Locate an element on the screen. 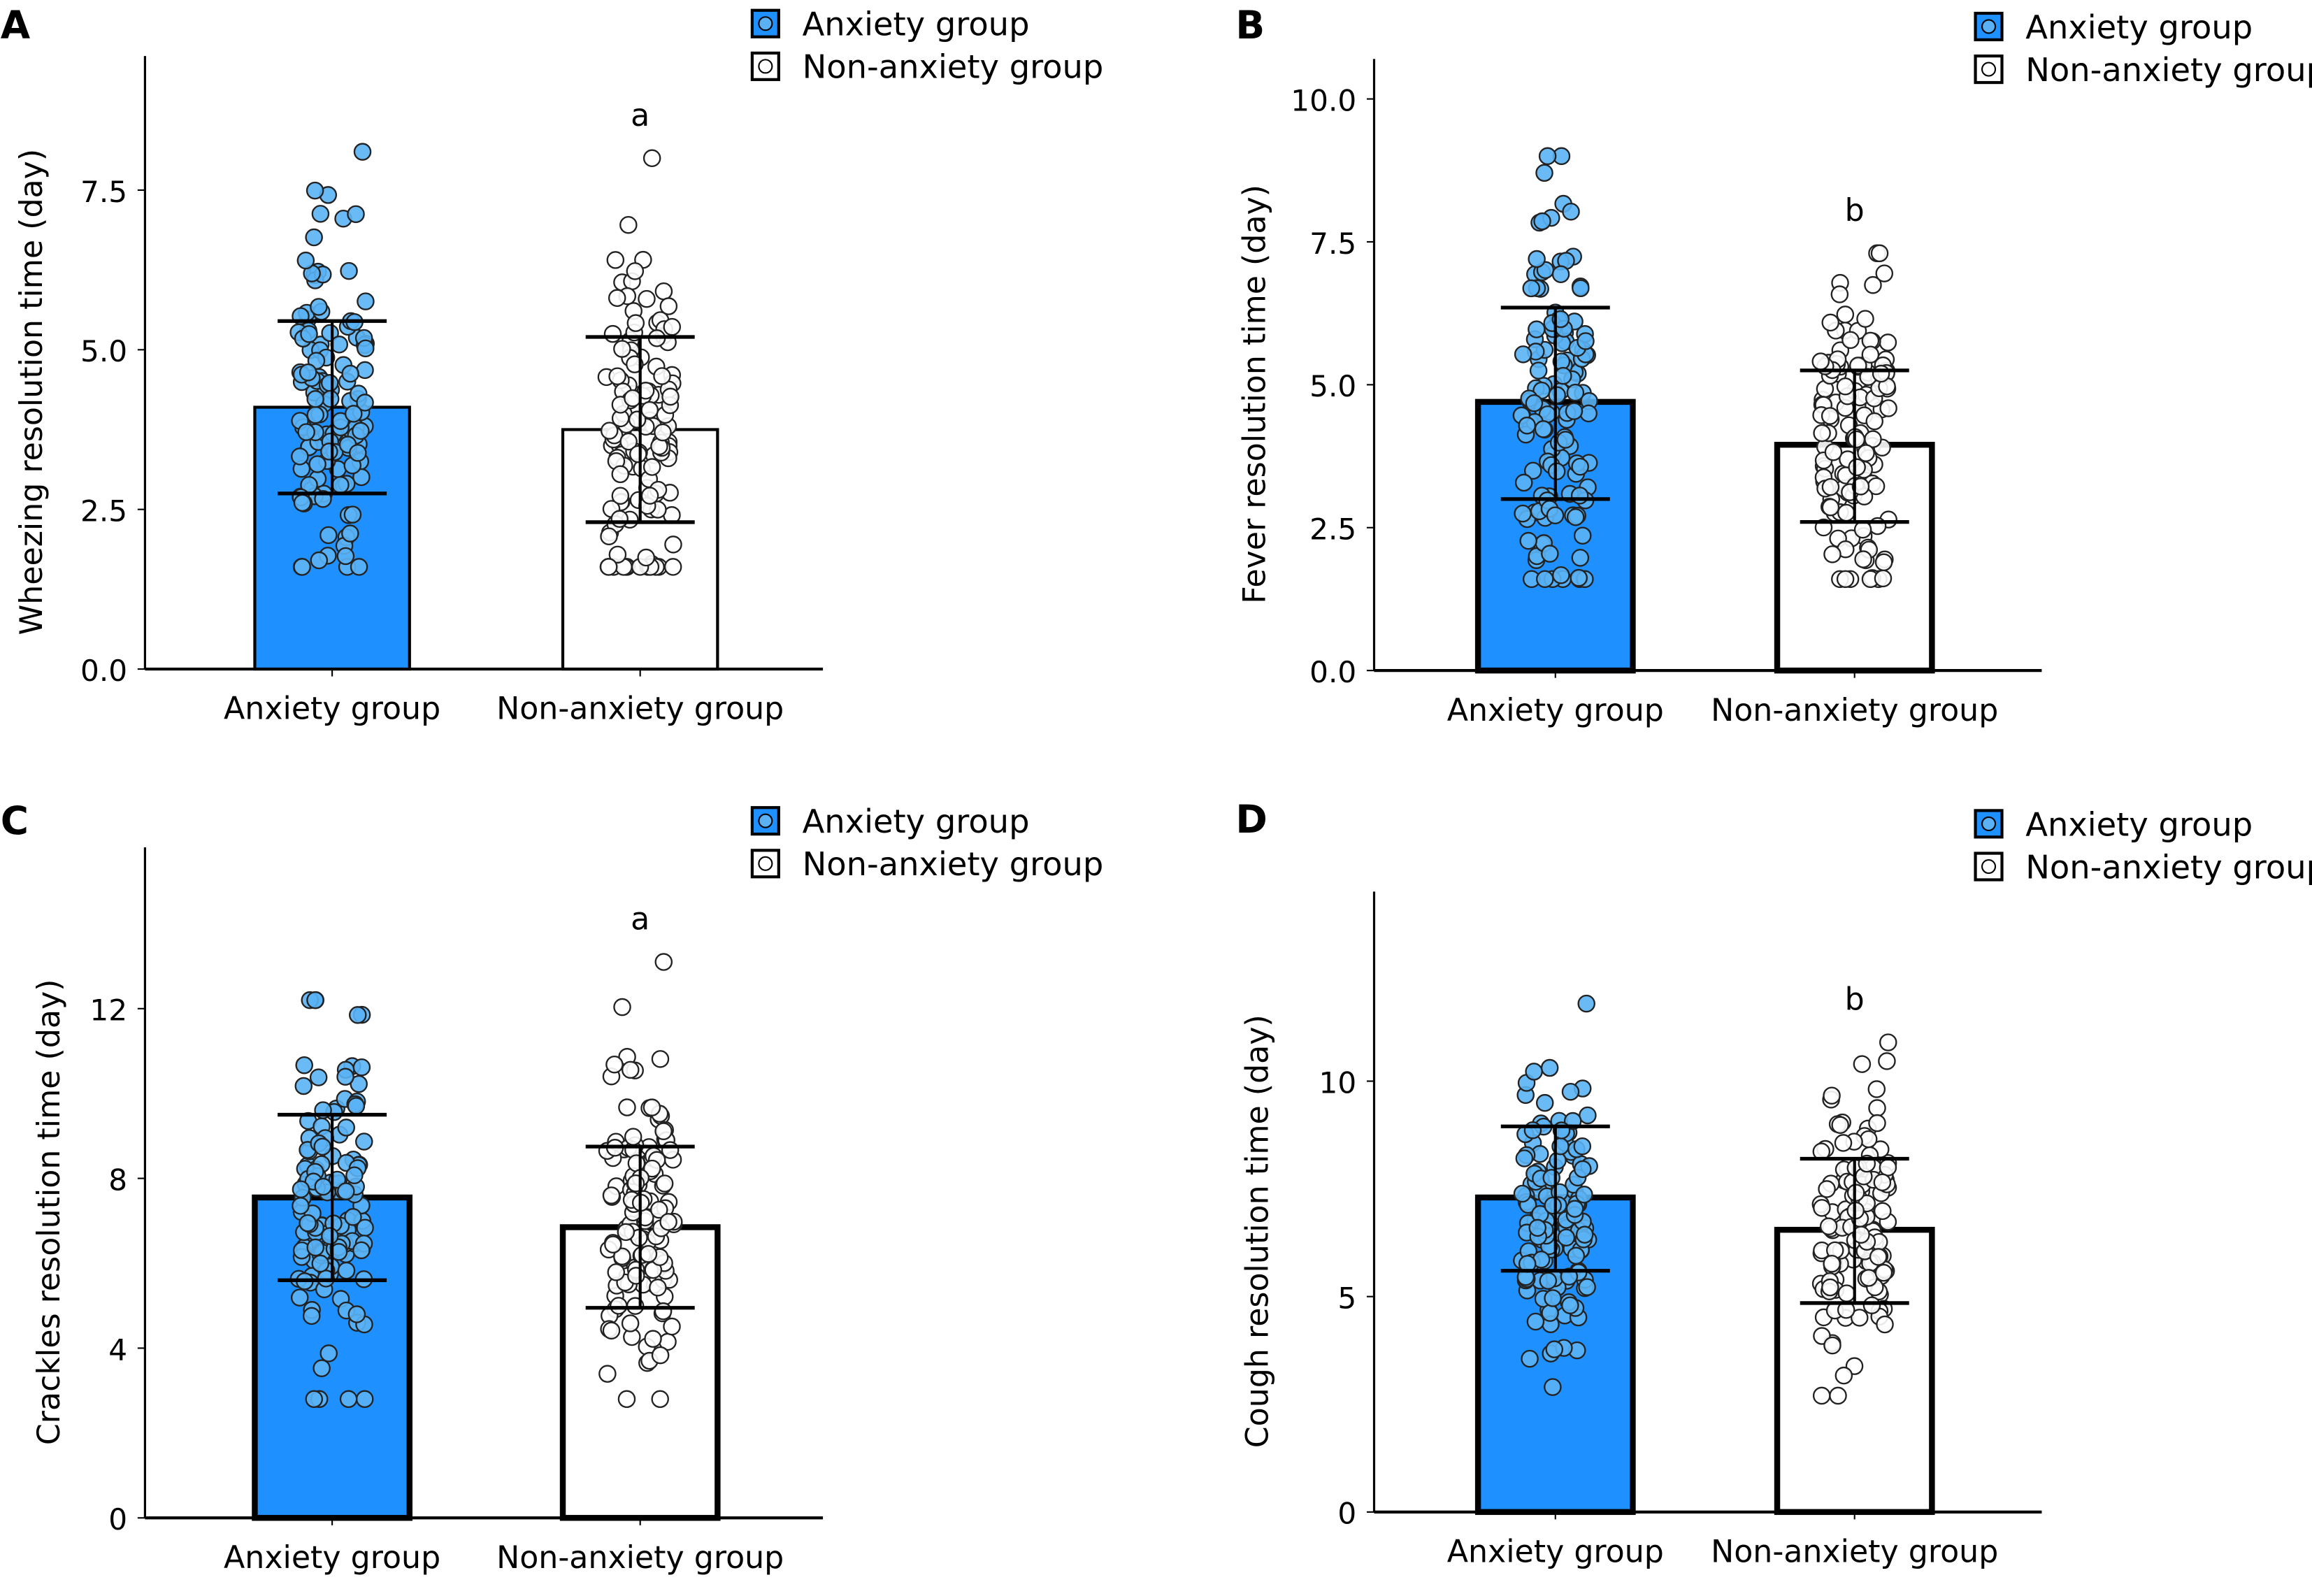 The width and height of the screenshot is (2312, 1596). significance-label: a is located at coordinates (640, 116).